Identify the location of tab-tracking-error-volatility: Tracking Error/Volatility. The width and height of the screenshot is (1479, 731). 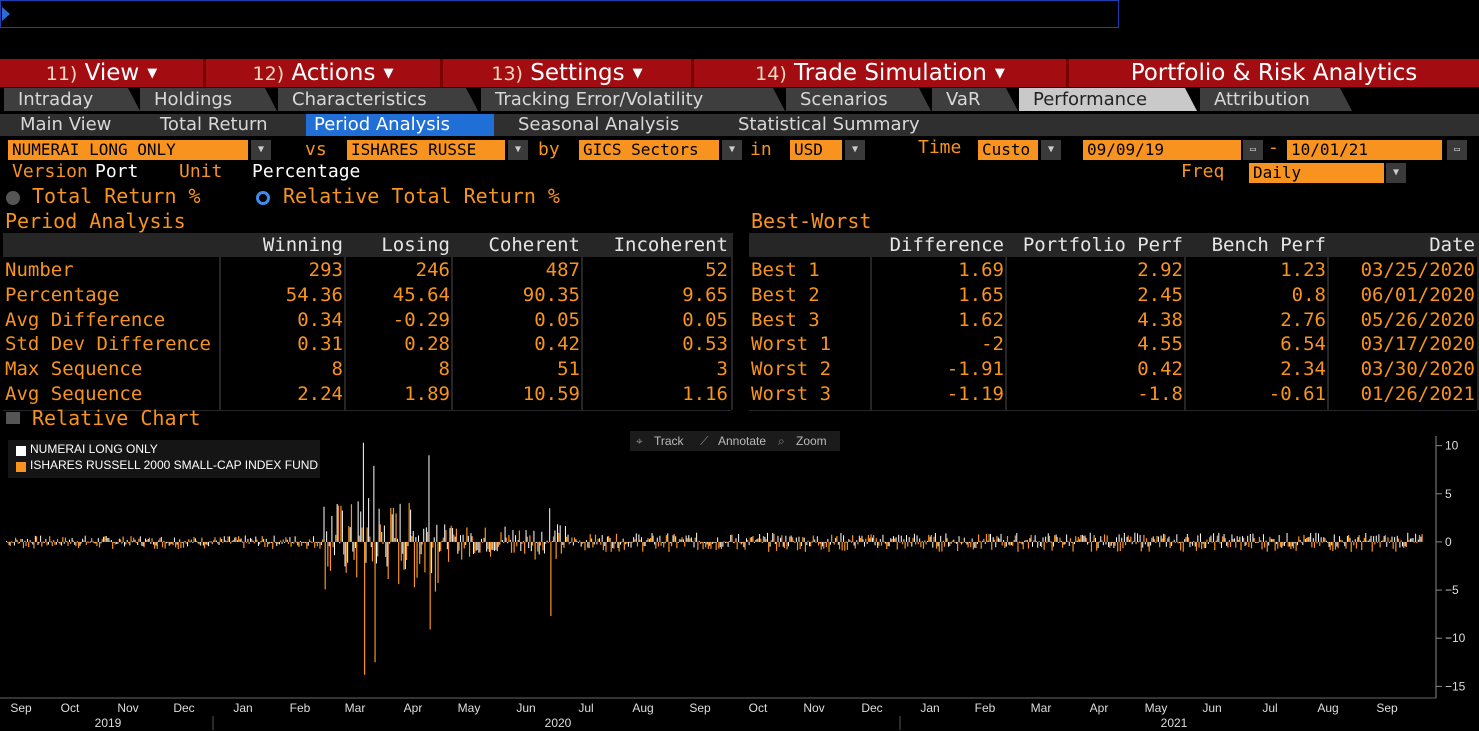
(633, 99).